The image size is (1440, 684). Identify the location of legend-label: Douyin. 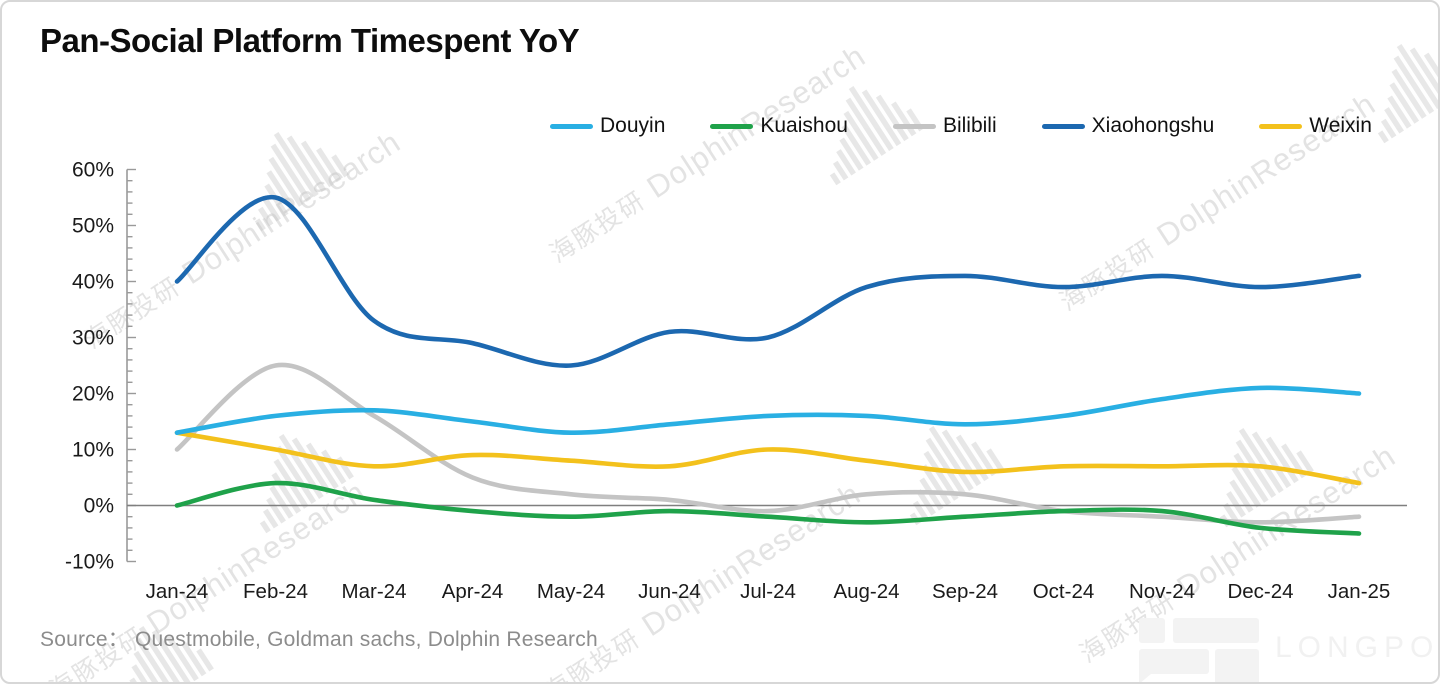
(633, 125).